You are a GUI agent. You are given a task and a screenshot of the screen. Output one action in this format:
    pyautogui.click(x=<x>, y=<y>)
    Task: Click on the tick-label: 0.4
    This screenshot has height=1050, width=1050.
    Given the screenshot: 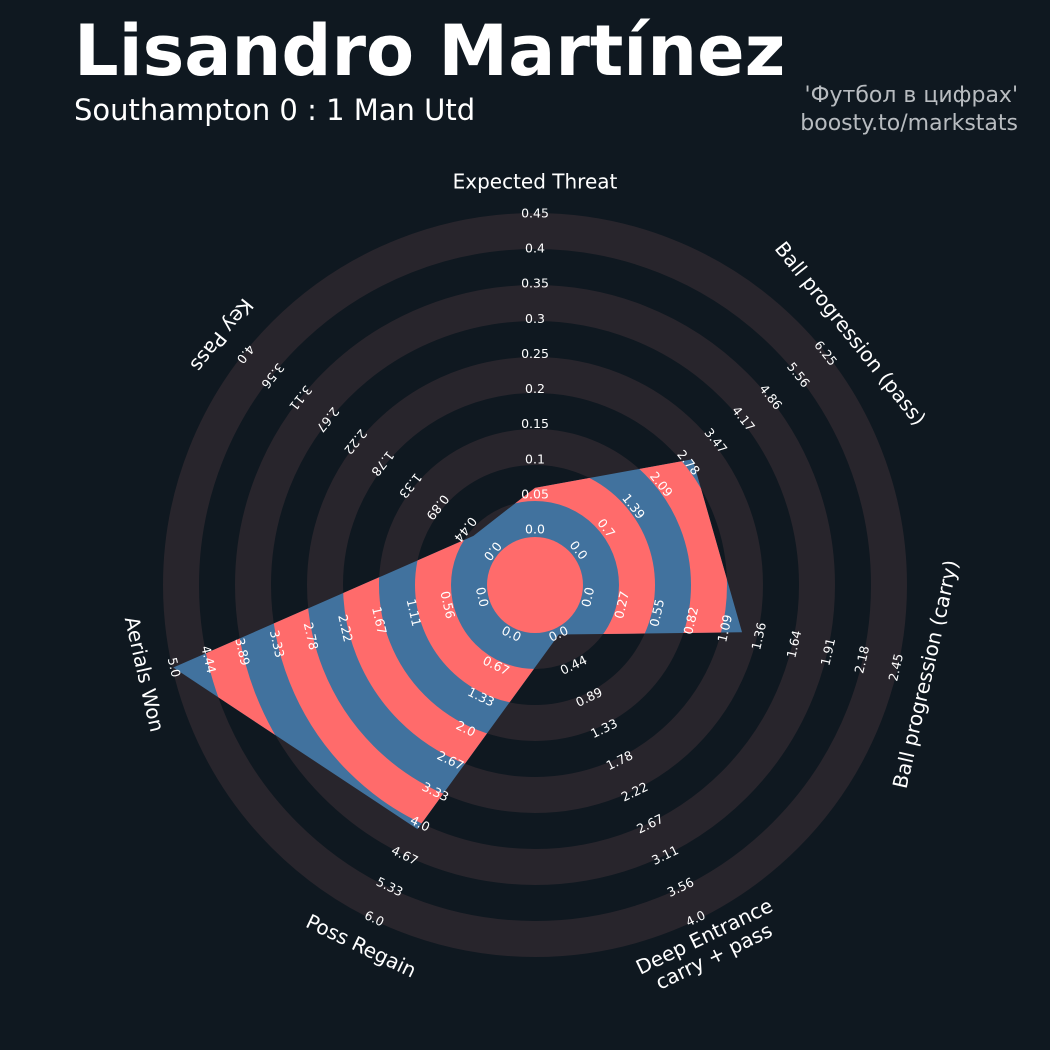 What is the action you would take?
    pyautogui.click(x=535, y=248)
    